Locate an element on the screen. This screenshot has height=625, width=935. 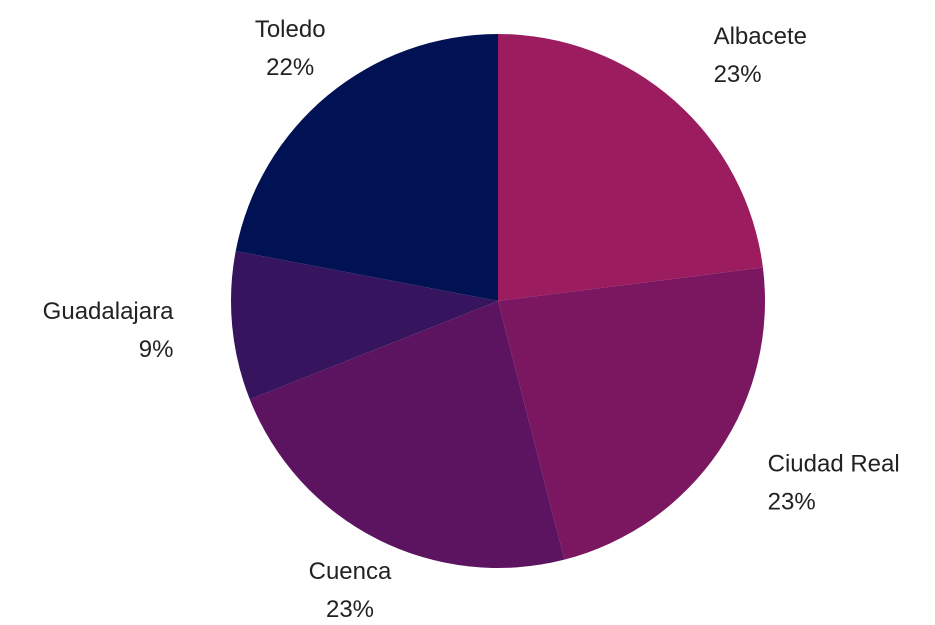
slice-label: Toledo is located at coordinates (290, 29).